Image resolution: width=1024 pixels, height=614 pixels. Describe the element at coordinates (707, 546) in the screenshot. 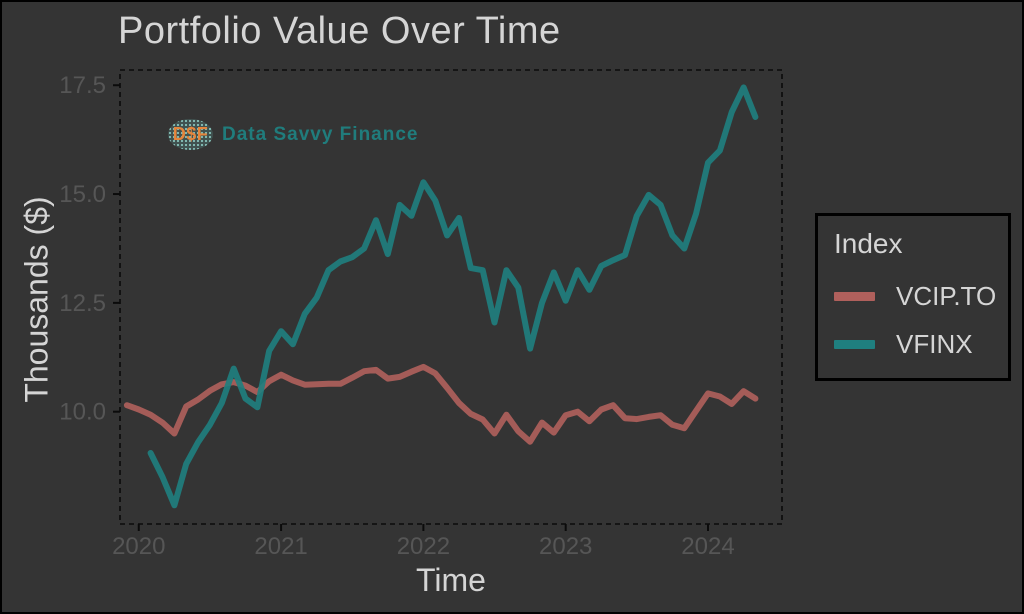

I see `x-tick-label: 2024` at that location.